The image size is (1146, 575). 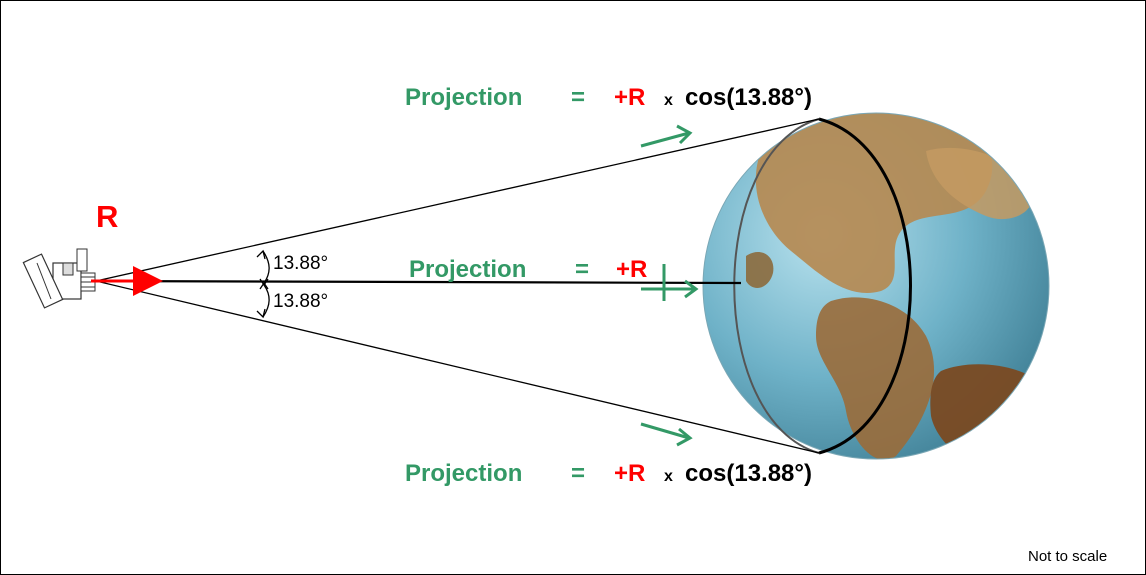 What do you see at coordinates (266, 301) in the screenshot?
I see `angle-arc-lower` at bounding box center [266, 301].